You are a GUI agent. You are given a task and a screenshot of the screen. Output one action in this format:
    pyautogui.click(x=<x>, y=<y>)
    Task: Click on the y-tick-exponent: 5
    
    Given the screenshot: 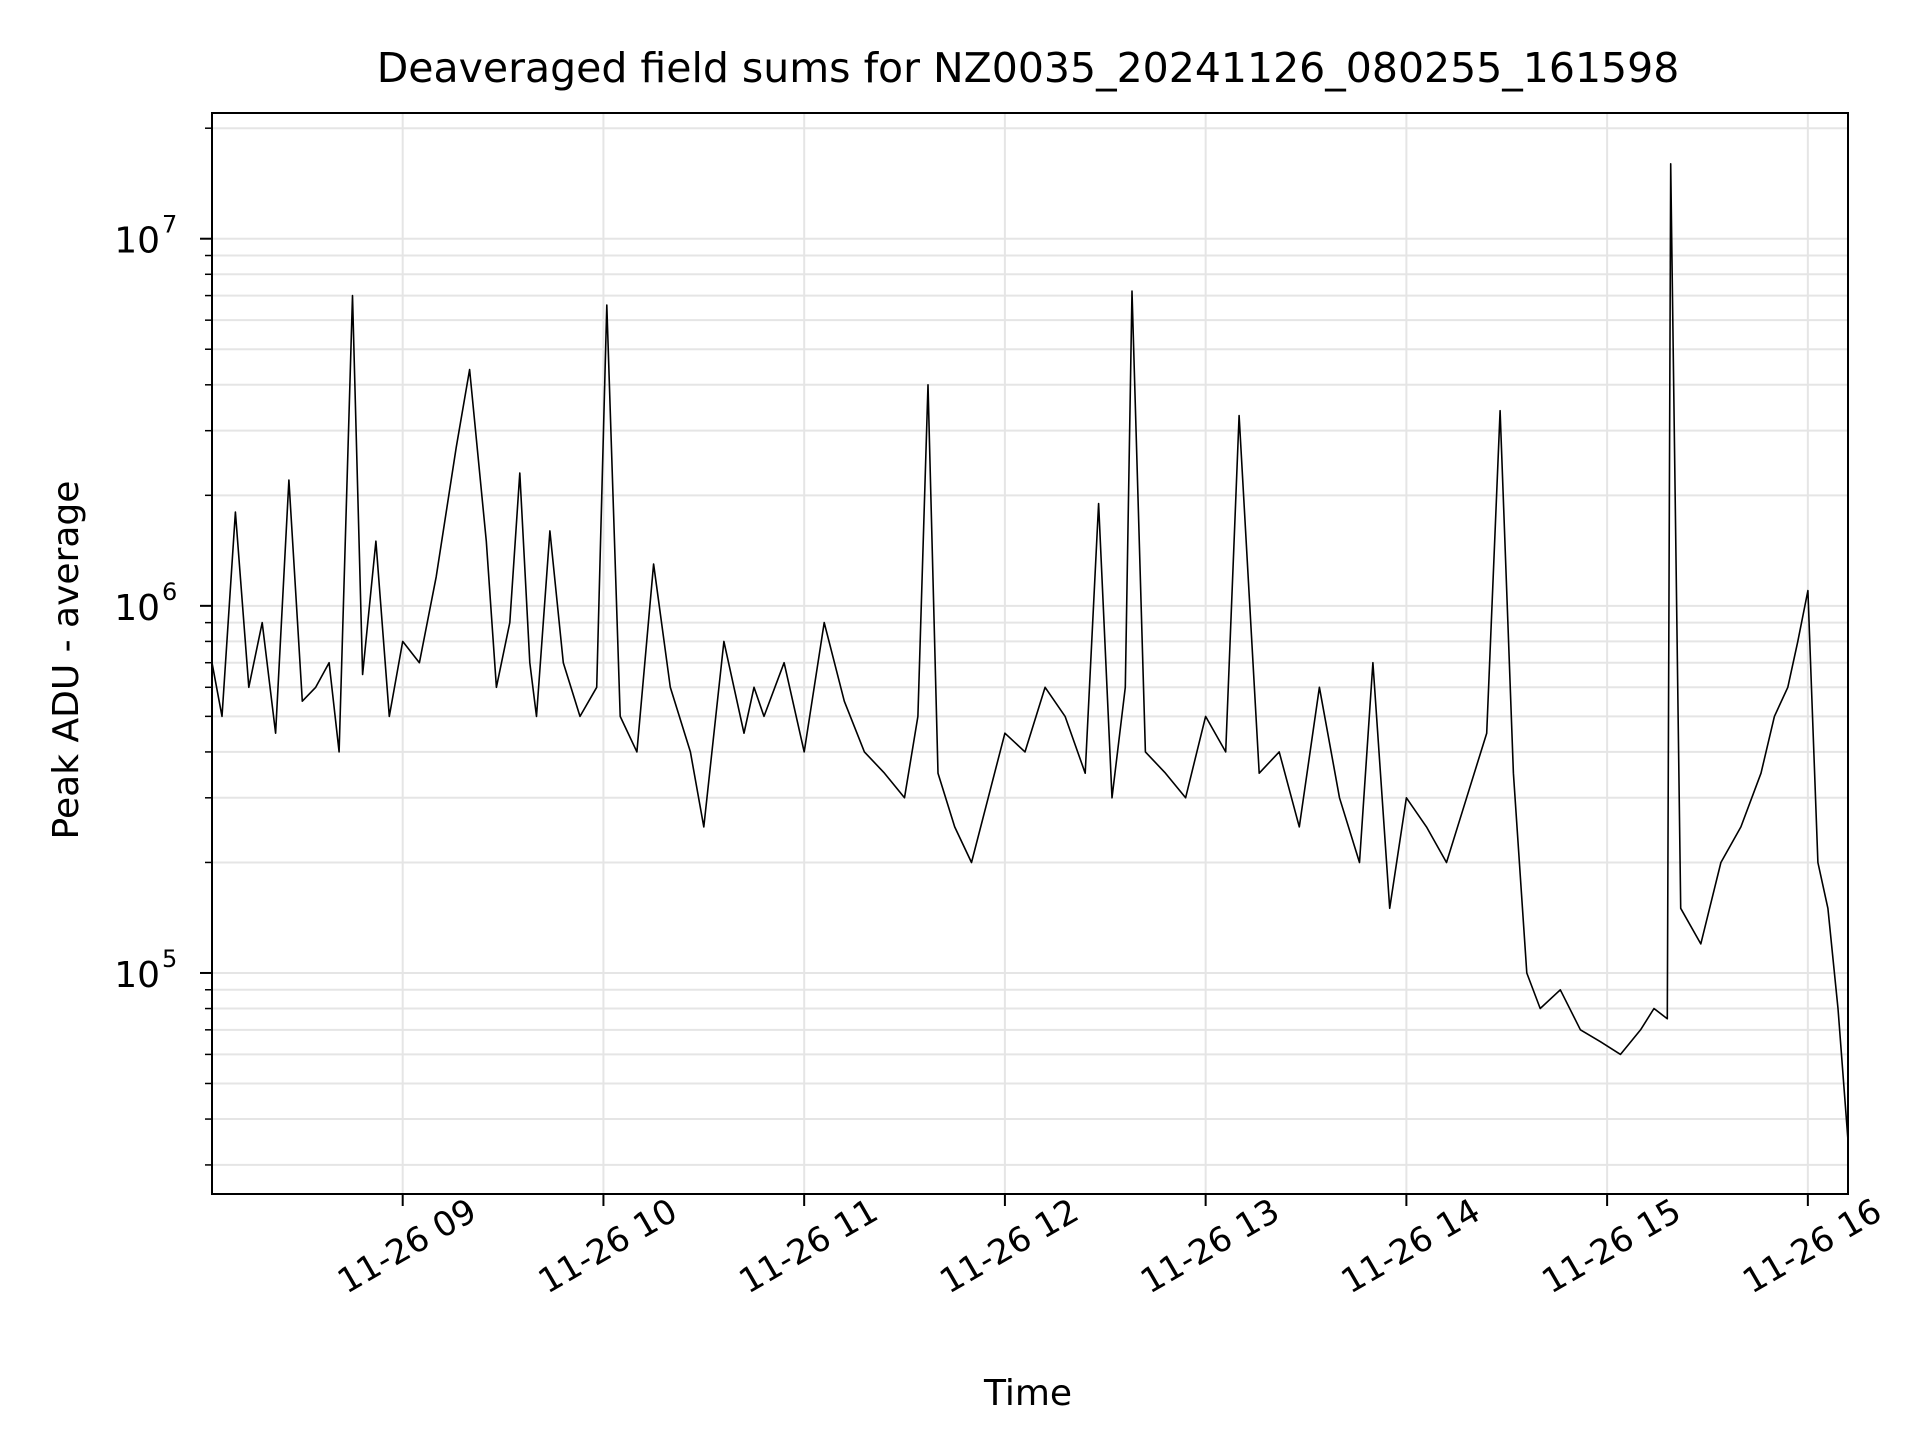 What is the action you would take?
    pyautogui.click(x=169, y=959)
    